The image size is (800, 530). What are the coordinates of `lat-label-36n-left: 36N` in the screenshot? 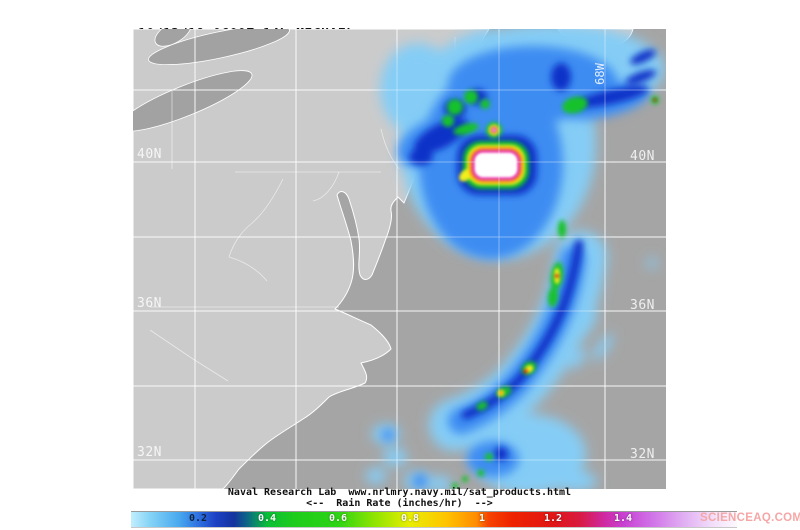 It's located at (149, 303).